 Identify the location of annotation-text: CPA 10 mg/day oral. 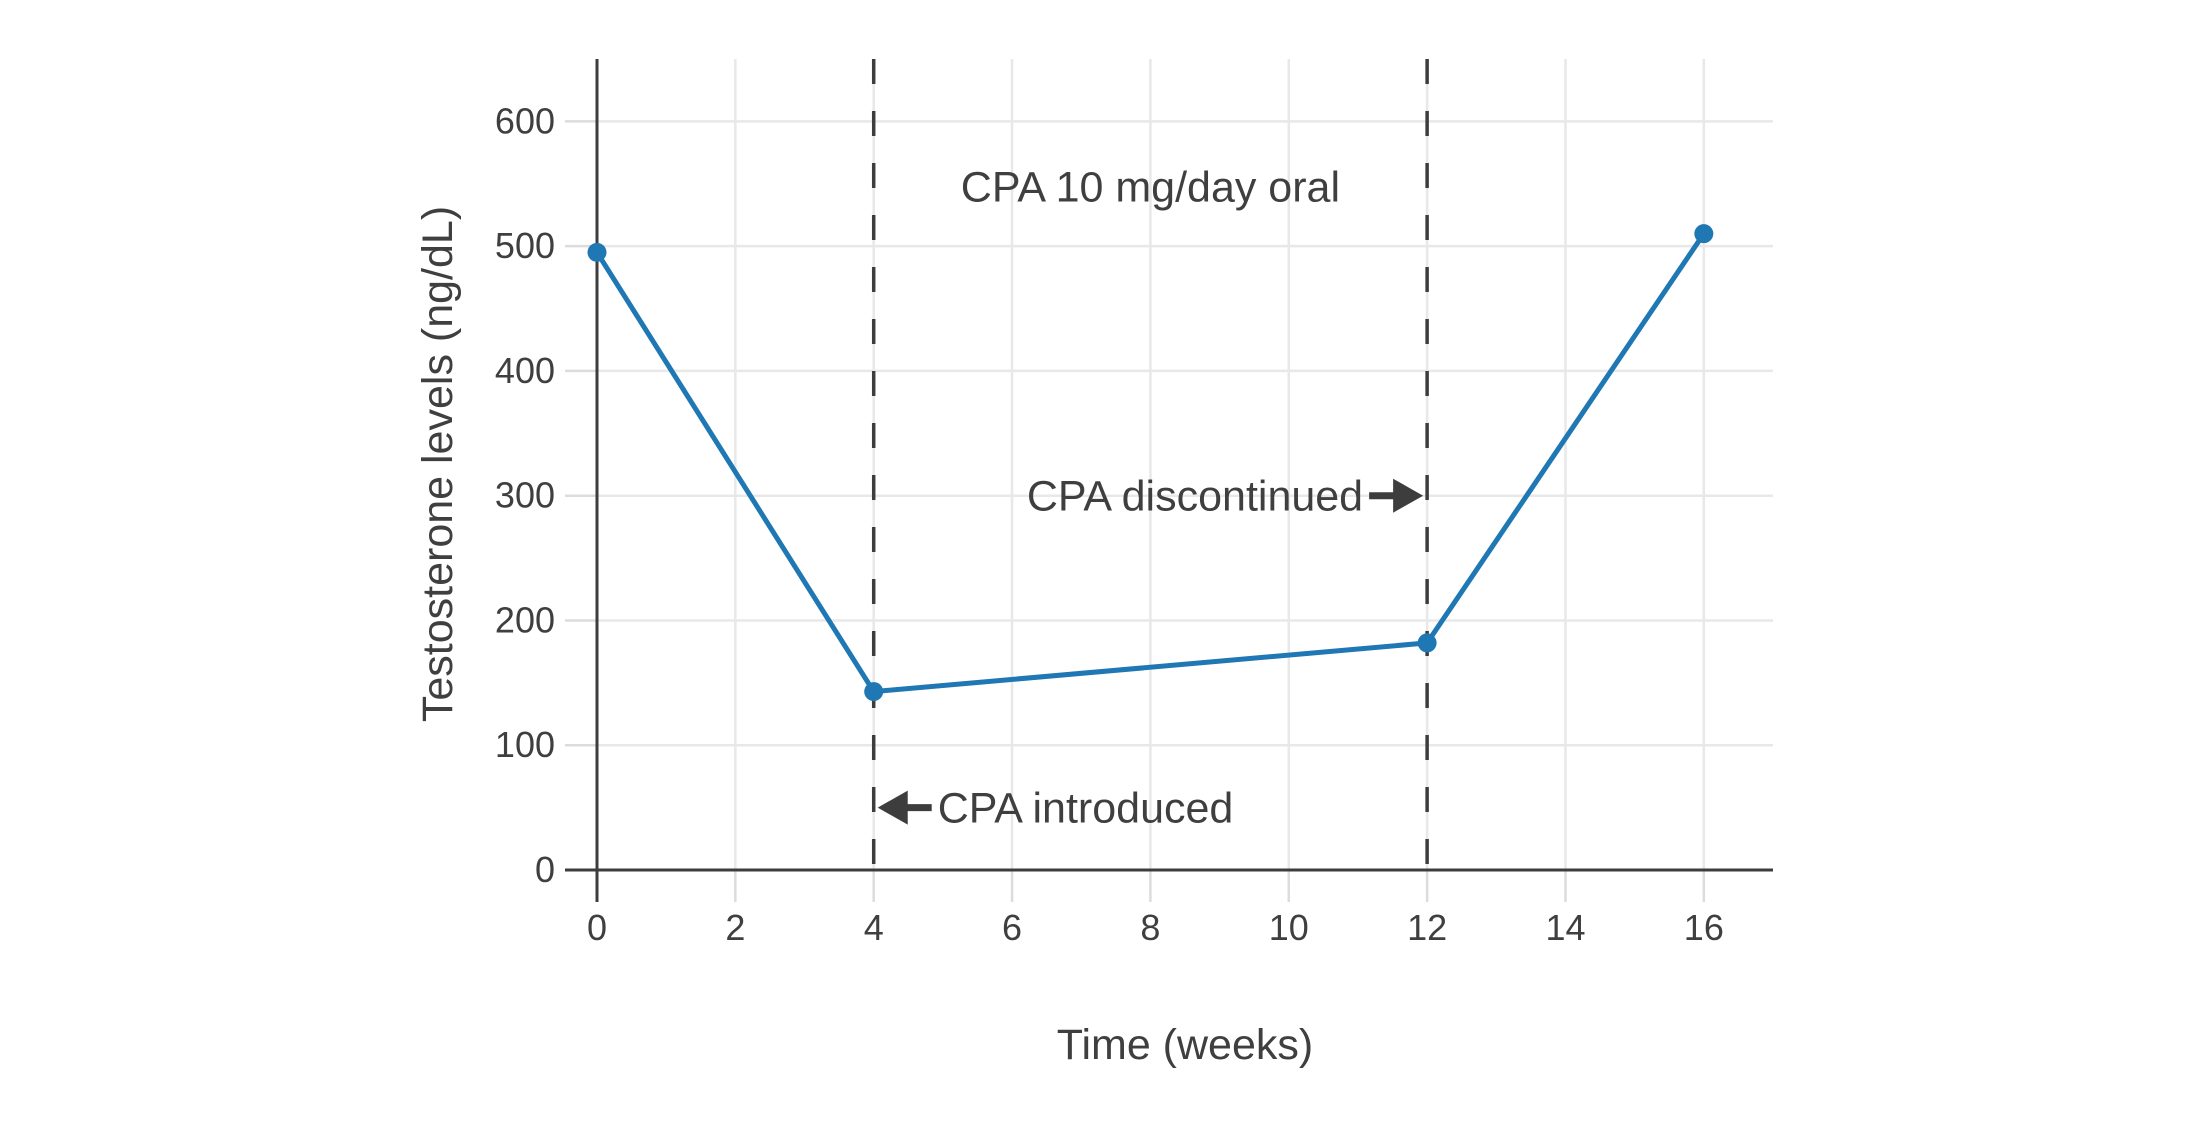
(1150, 187).